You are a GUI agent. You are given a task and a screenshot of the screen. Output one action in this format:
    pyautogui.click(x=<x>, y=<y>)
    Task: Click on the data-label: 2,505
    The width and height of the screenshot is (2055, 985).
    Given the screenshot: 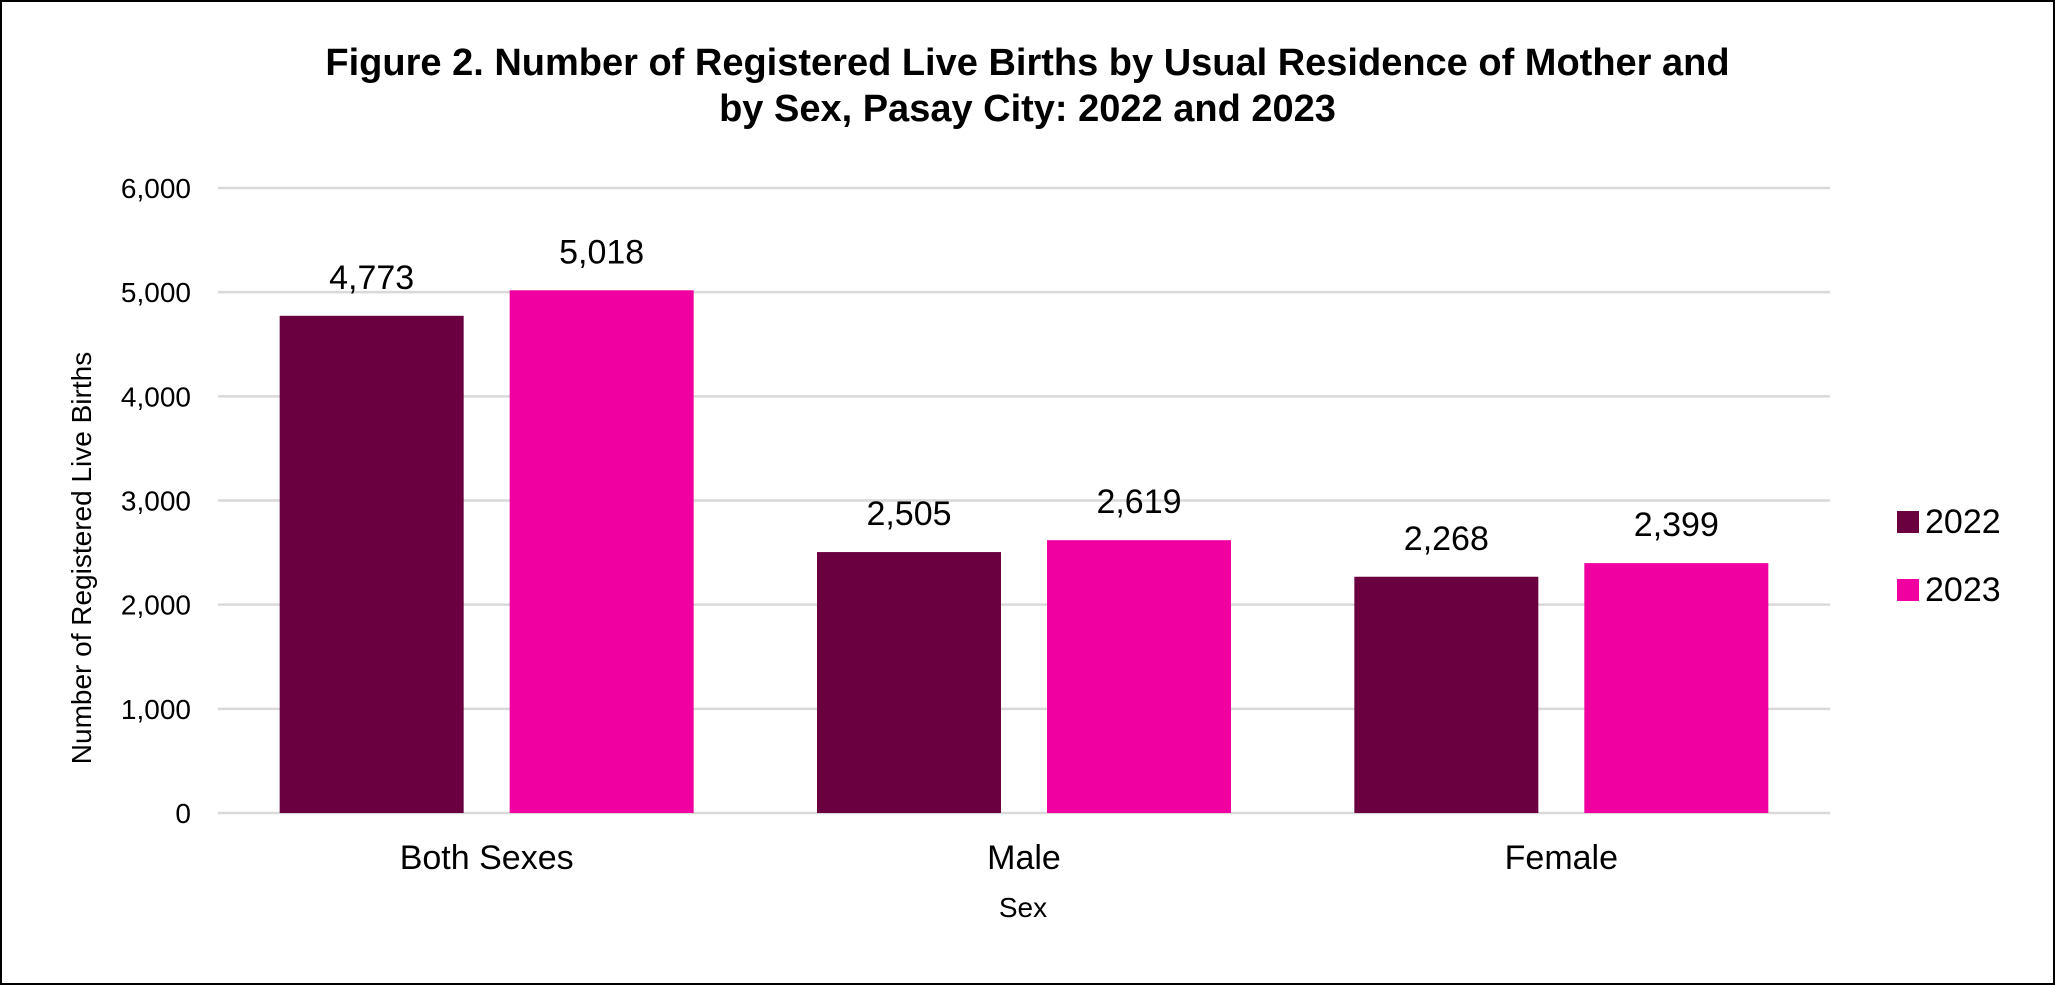 What is the action you would take?
    pyautogui.click(x=908, y=514)
    